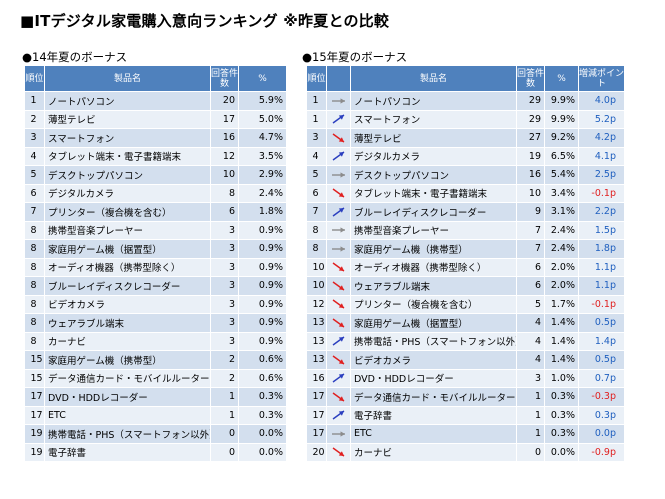  What do you see at coordinates (262, 378) in the screenshot?
I see `percent-cell: 0.6%` at bounding box center [262, 378].